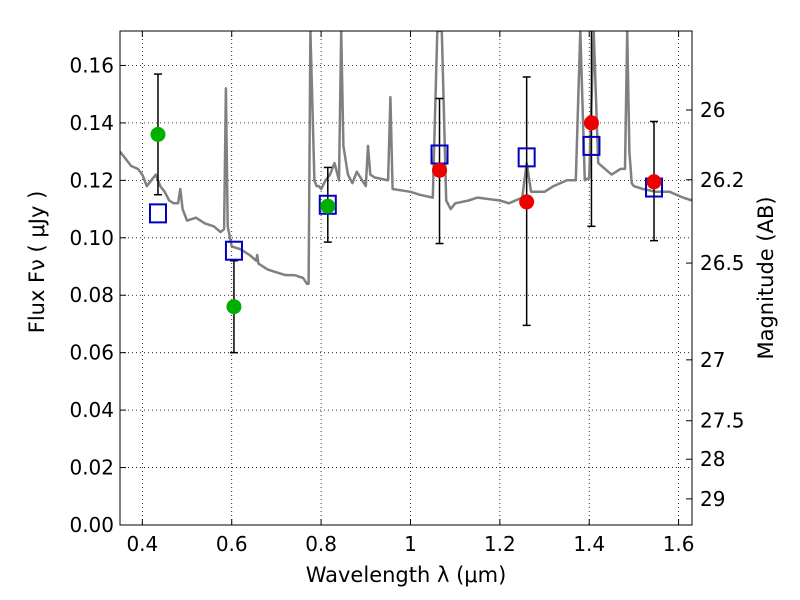 This screenshot has height=600, width=800. I want to click on y-tick-label: 0.06, so click(91, 353).